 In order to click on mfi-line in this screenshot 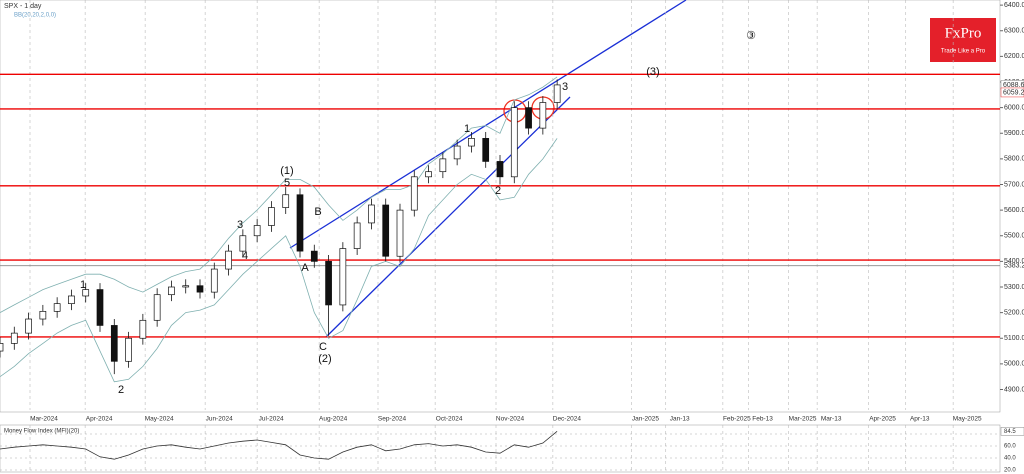, I will do `click(279, 445)`.